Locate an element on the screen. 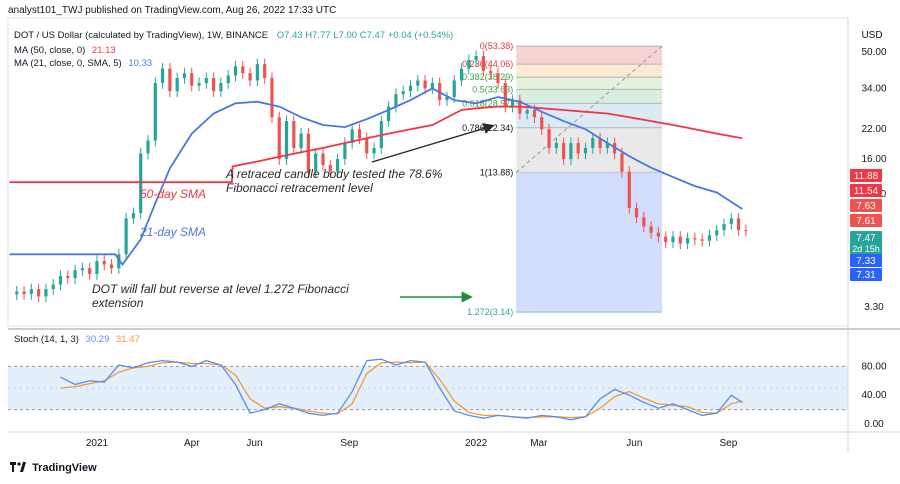  price-badge-value: 7.63 is located at coordinates (866, 206).